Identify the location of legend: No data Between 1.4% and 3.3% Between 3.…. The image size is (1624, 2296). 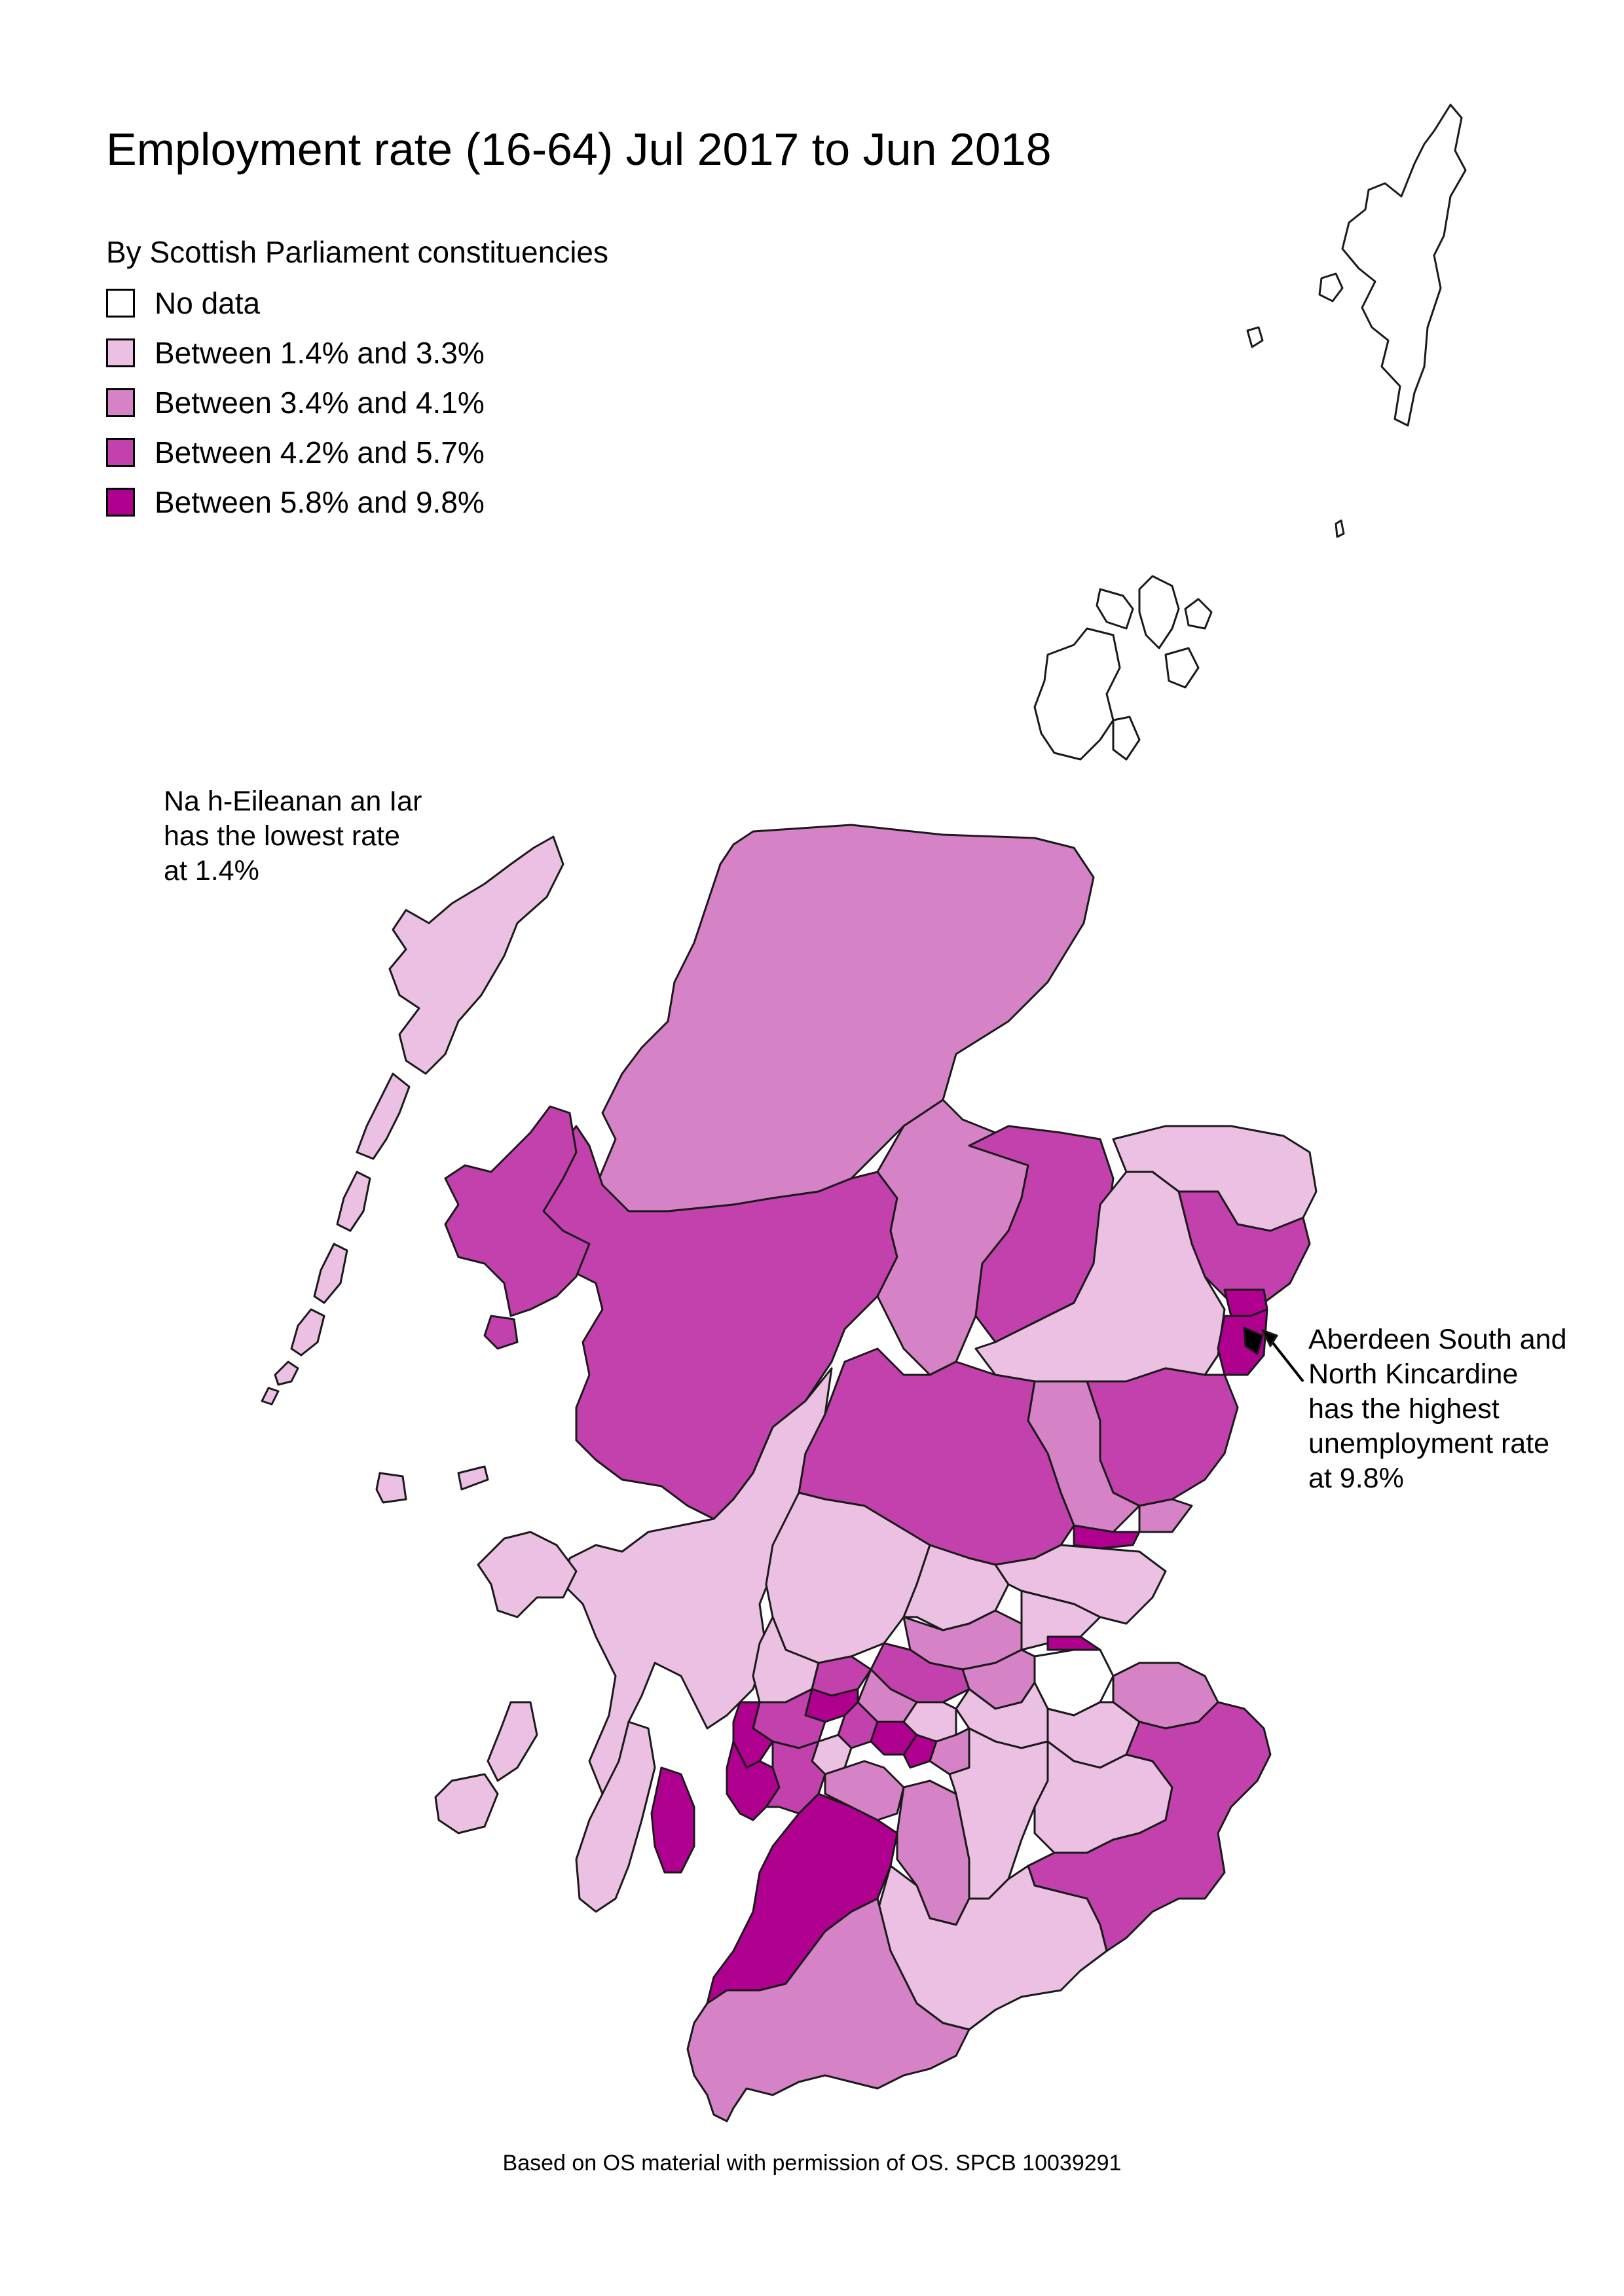
(295, 402).